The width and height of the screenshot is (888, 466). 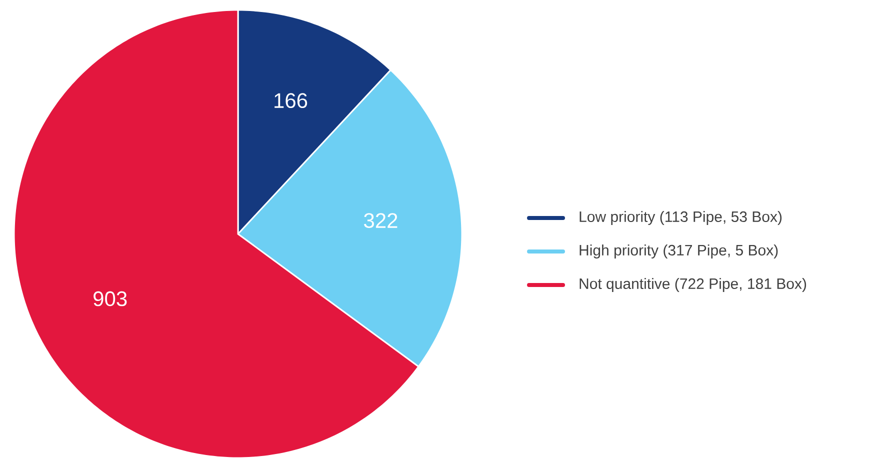 What do you see at coordinates (291, 100) in the screenshot?
I see `data-label: 166` at bounding box center [291, 100].